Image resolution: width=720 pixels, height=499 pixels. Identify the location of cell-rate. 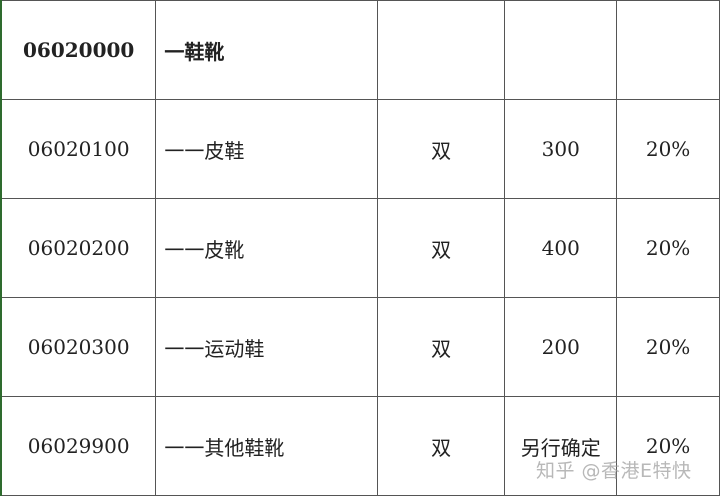
(668, 50).